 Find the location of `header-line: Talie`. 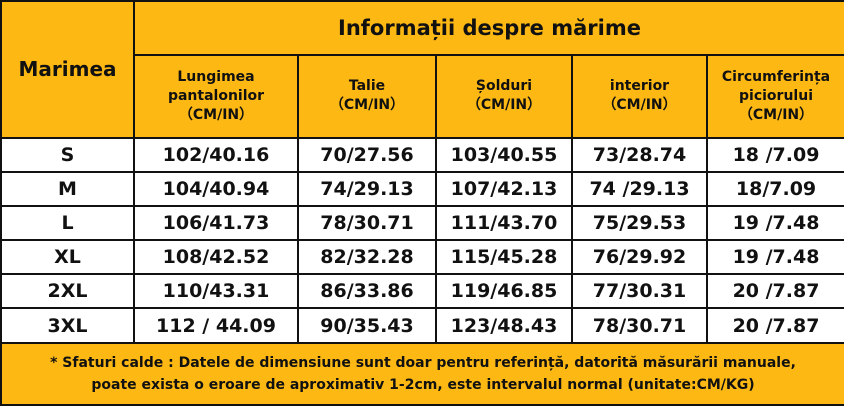

header-line: Talie is located at coordinates (367, 86).